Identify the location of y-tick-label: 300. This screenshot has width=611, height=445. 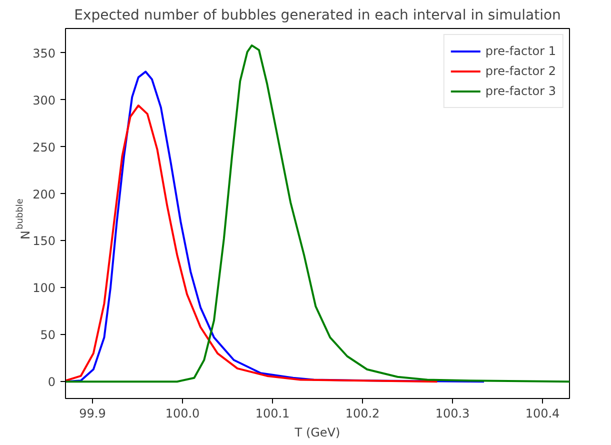
(44, 100).